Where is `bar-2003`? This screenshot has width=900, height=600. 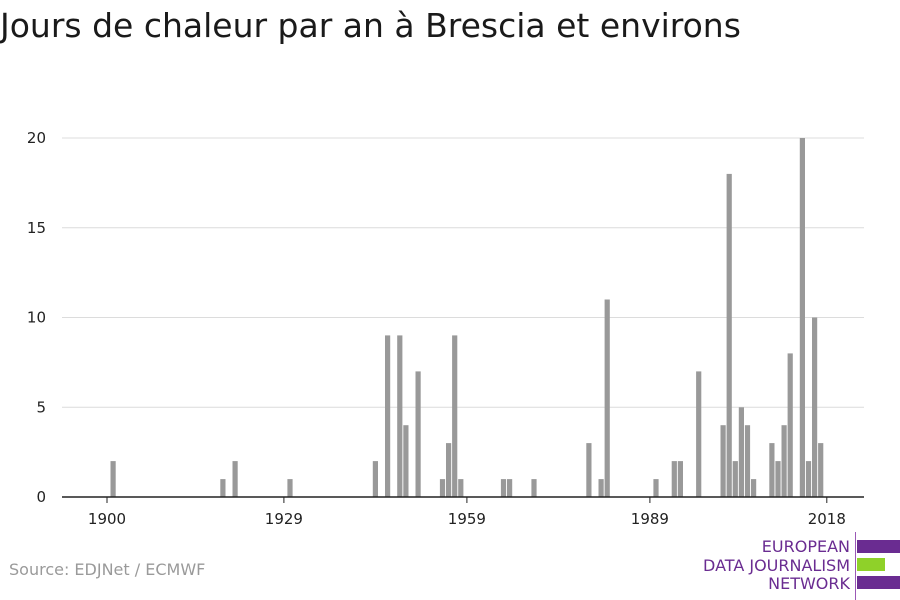 bar-2003 is located at coordinates (735, 479).